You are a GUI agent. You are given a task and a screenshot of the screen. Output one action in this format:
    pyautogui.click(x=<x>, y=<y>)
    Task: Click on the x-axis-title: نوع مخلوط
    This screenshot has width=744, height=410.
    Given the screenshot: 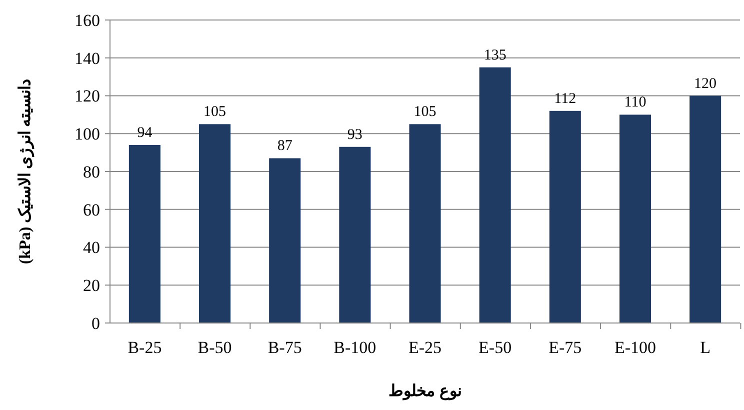 What is the action you would take?
    pyautogui.click(x=425, y=392)
    